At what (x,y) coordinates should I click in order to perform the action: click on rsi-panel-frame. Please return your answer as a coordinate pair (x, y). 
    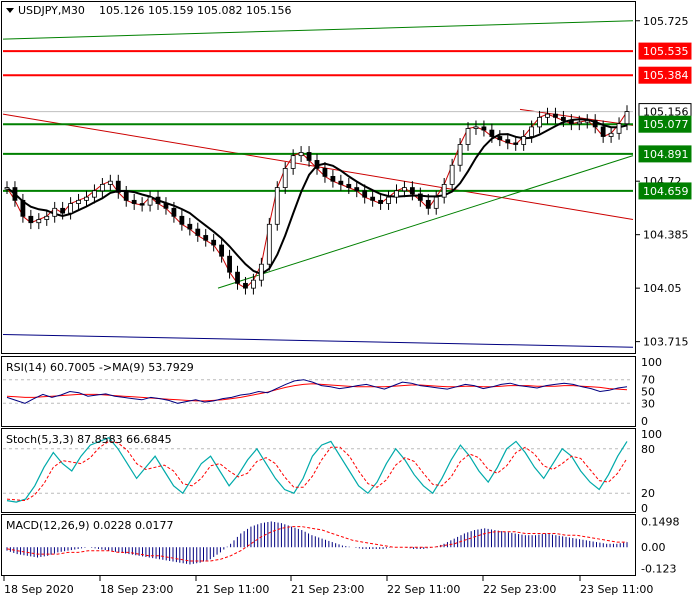
    Looking at the image, I should click on (318, 391).